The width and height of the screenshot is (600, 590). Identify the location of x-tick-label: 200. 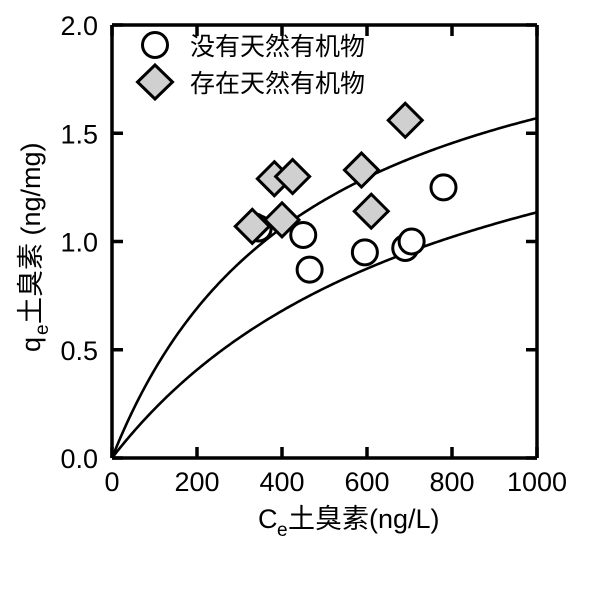
(196, 482).